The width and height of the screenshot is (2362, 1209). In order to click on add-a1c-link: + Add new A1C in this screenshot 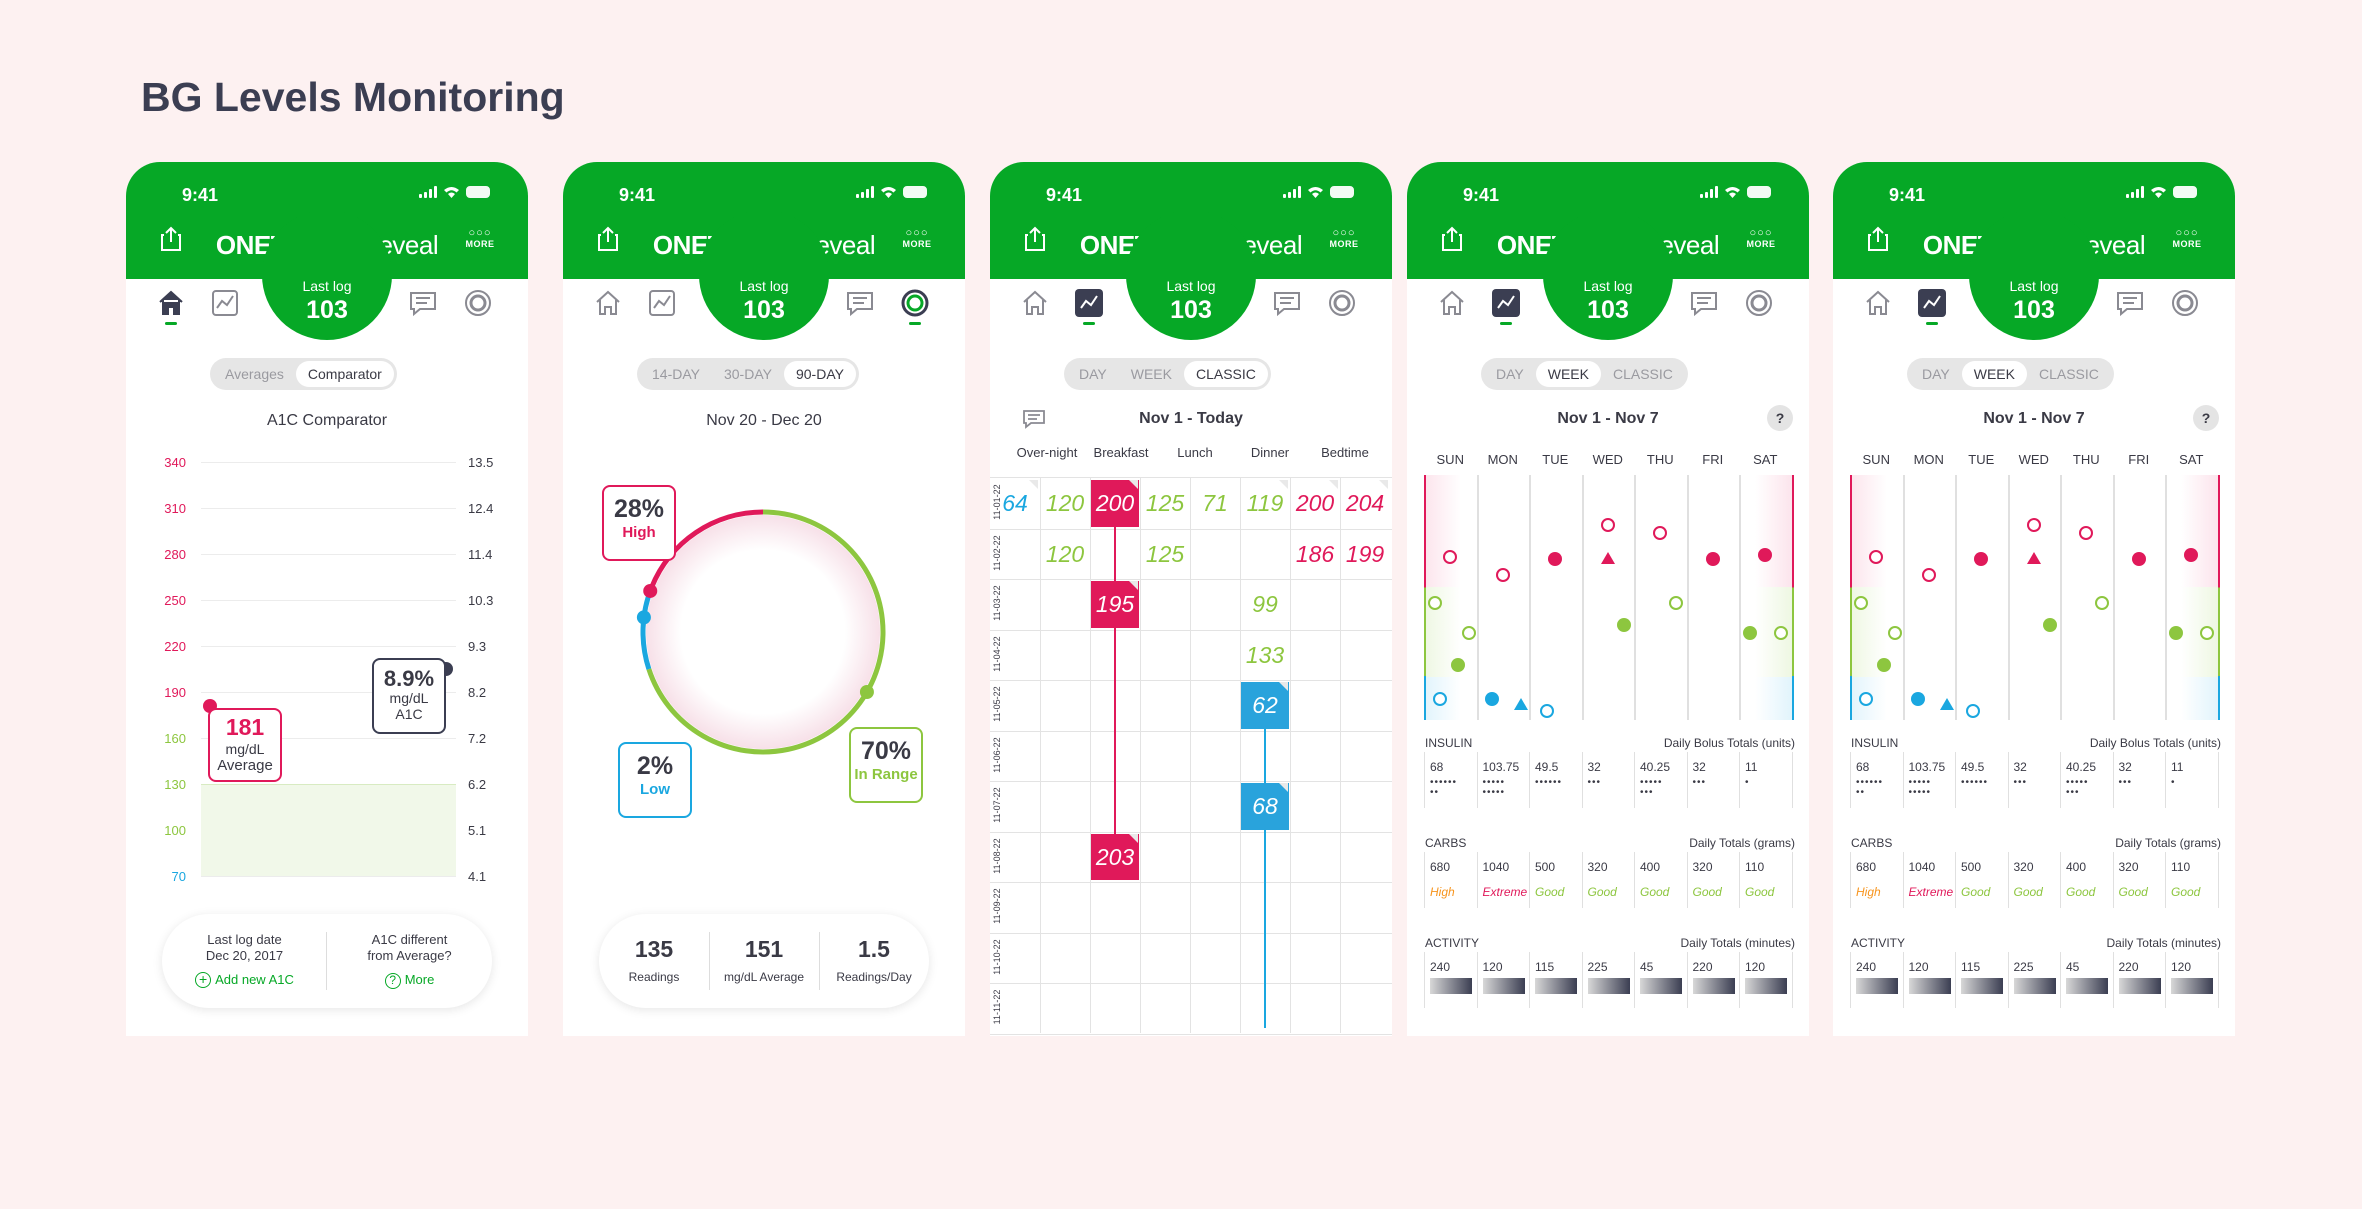, I will do `click(244, 980)`.